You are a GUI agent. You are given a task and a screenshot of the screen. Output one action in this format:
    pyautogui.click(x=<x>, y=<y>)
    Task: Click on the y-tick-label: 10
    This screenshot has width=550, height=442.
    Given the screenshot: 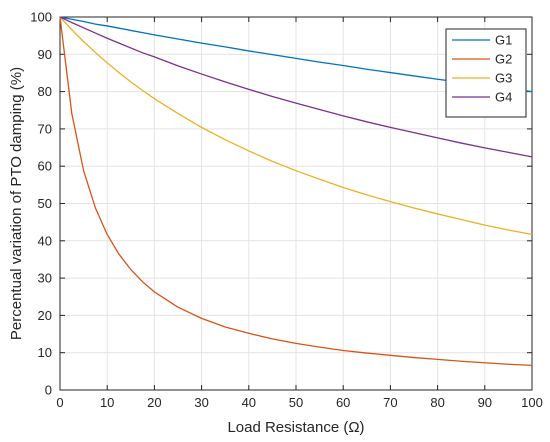 What is the action you would take?
    pyautogui.click(x=45, y=352)
    